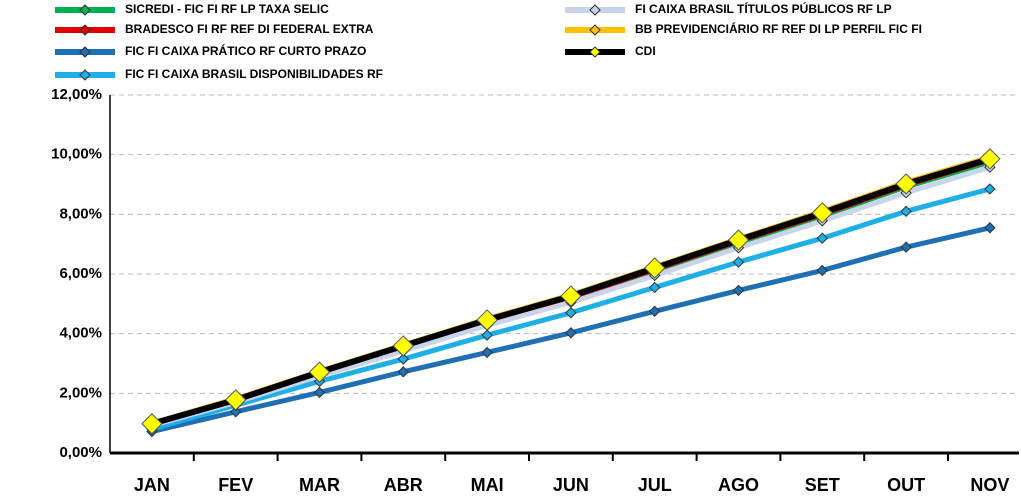 Image resolution: width=1021 pixels, height=499 pixels. Describe the element at coordinates (906, 485) in the screenshot. I see `x-tick-label: OUT` at that location.